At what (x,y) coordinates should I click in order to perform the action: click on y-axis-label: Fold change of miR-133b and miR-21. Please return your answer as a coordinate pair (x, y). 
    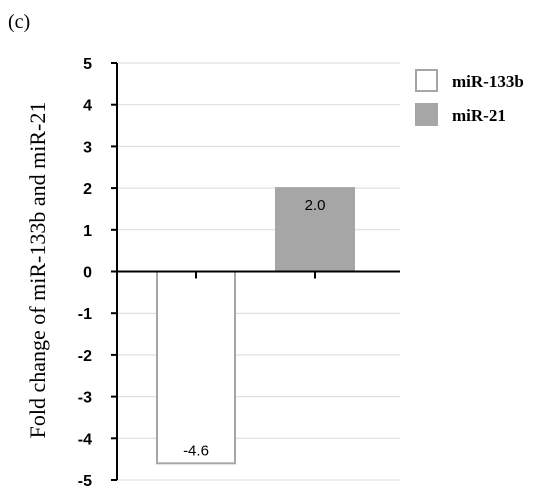
    Looking at the image, I should click on (37, 270).